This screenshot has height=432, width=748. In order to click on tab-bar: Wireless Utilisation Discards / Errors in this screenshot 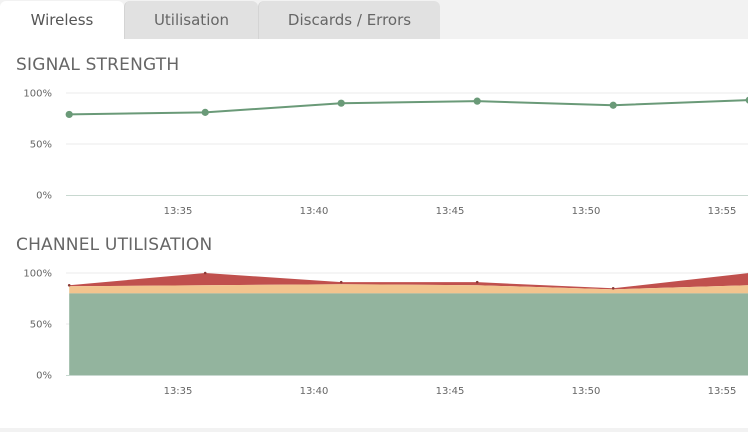, I will do `click(374, 19)`.